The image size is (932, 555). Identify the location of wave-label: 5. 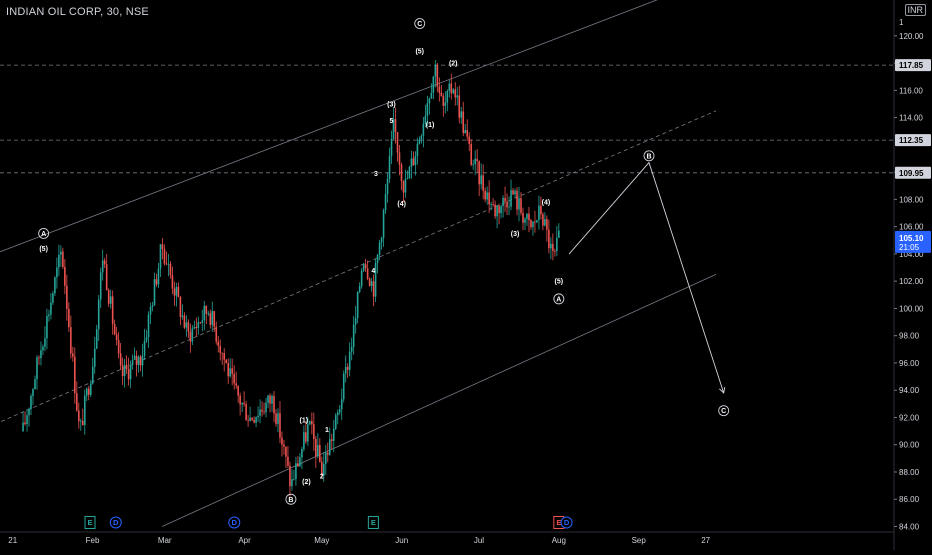
(391, 121).